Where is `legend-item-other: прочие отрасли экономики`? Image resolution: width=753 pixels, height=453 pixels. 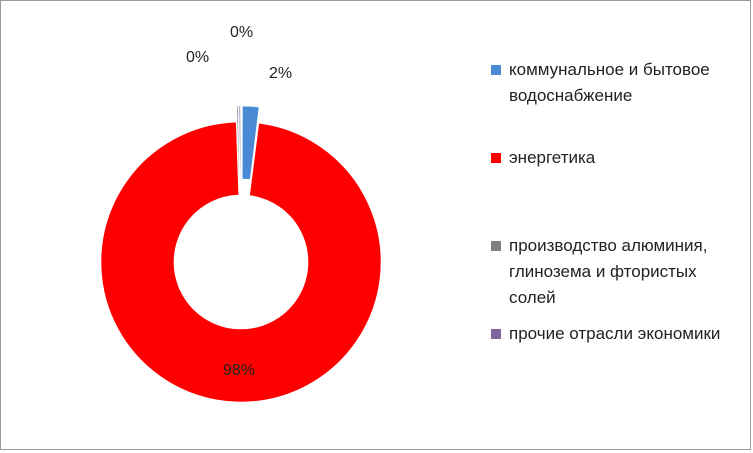
legend-item-other: прочие отрасли экономики is located at coordinates (616, 334).